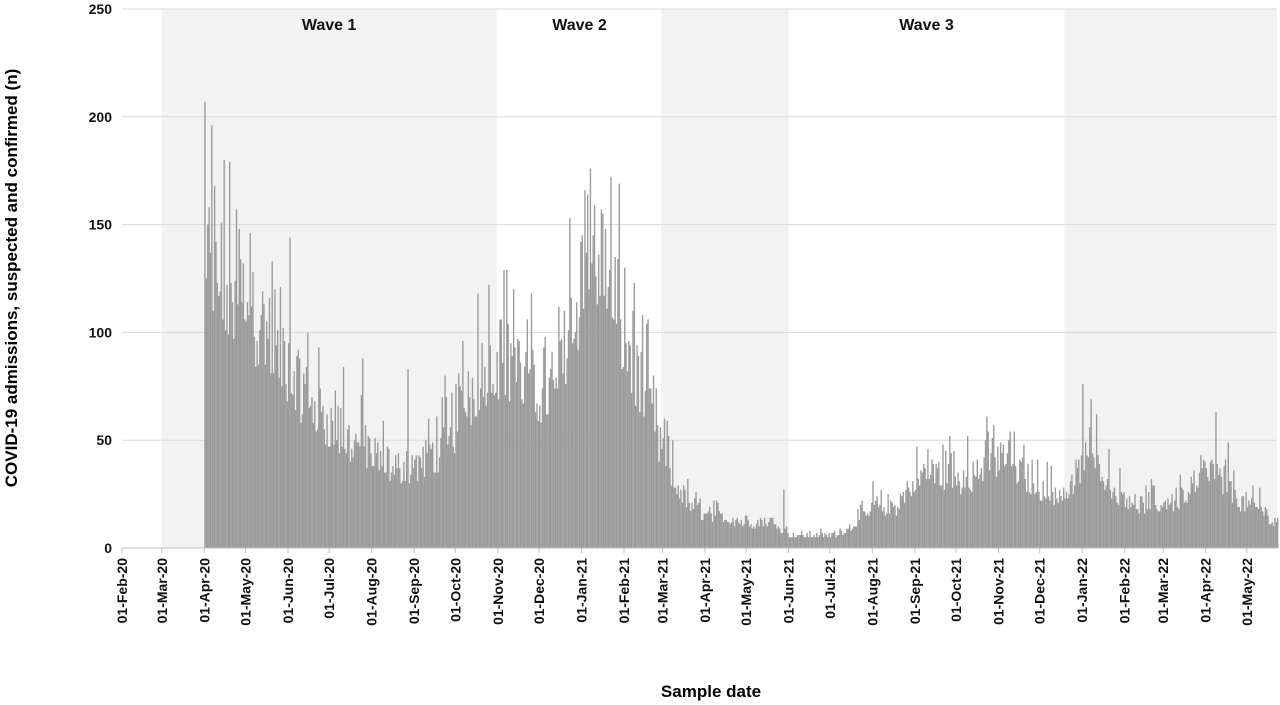 Image resolution: width=1280 pixels, height=705 pixels. Describe the element at coordinates (329, 25) in the screenshot. I see `wave-label-1: Wave 1` at that location.